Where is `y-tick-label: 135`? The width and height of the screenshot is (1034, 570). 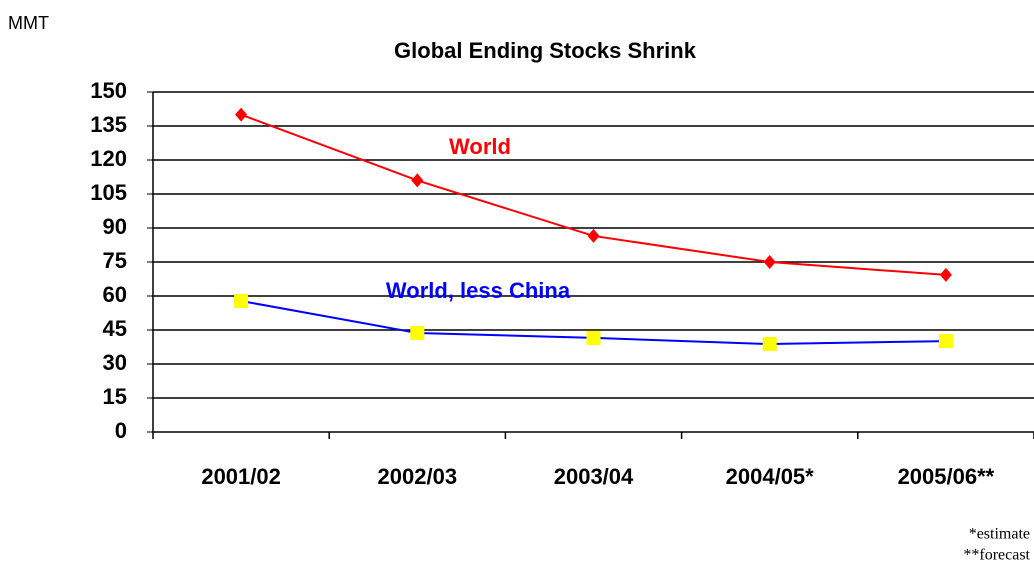 y-tick-label: 135 is located at coordinates (108, 124).